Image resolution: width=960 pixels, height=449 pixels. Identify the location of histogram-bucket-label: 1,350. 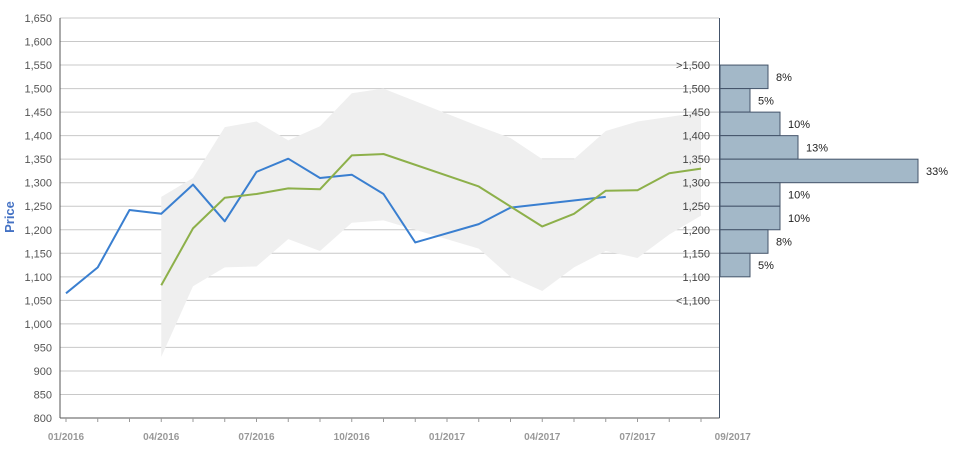
(696, 160).